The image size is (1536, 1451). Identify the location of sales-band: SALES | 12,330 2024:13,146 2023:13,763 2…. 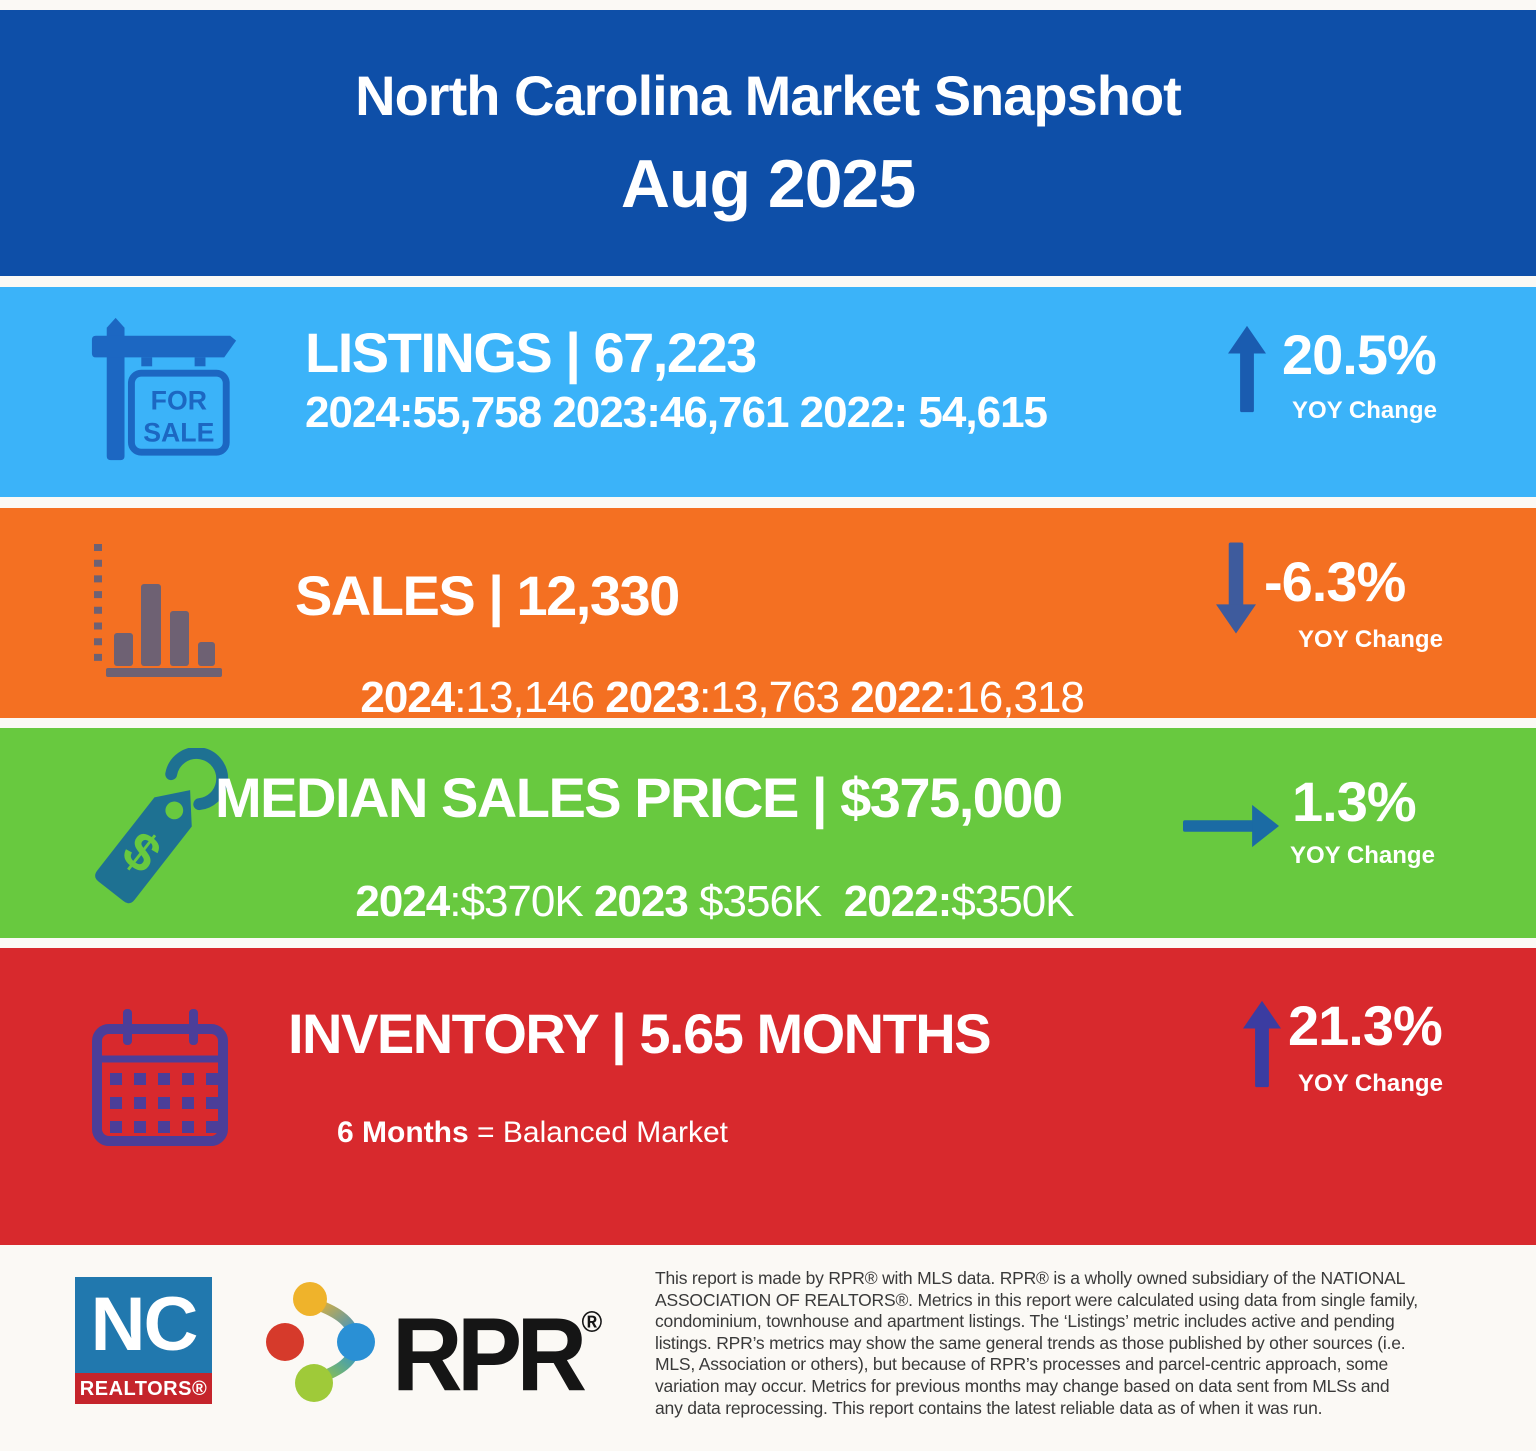
(768, 614).